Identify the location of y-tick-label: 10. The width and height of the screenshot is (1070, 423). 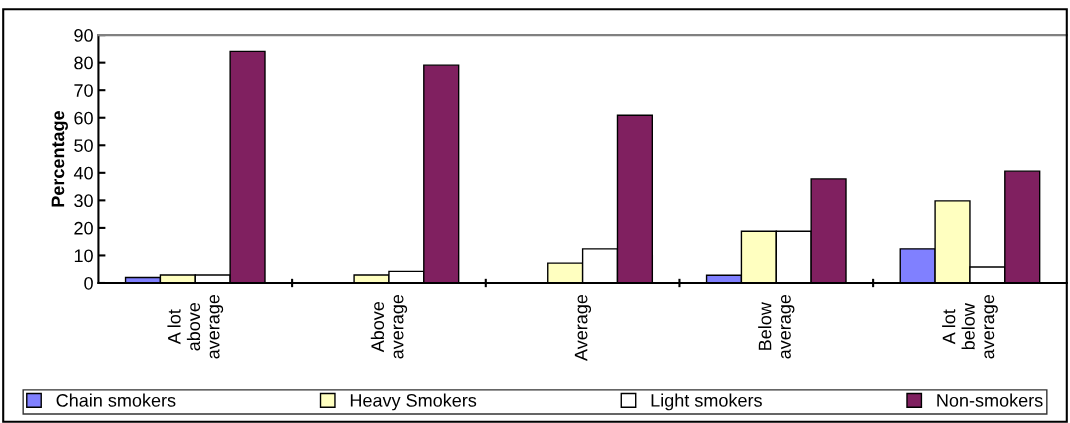
(83, 256).